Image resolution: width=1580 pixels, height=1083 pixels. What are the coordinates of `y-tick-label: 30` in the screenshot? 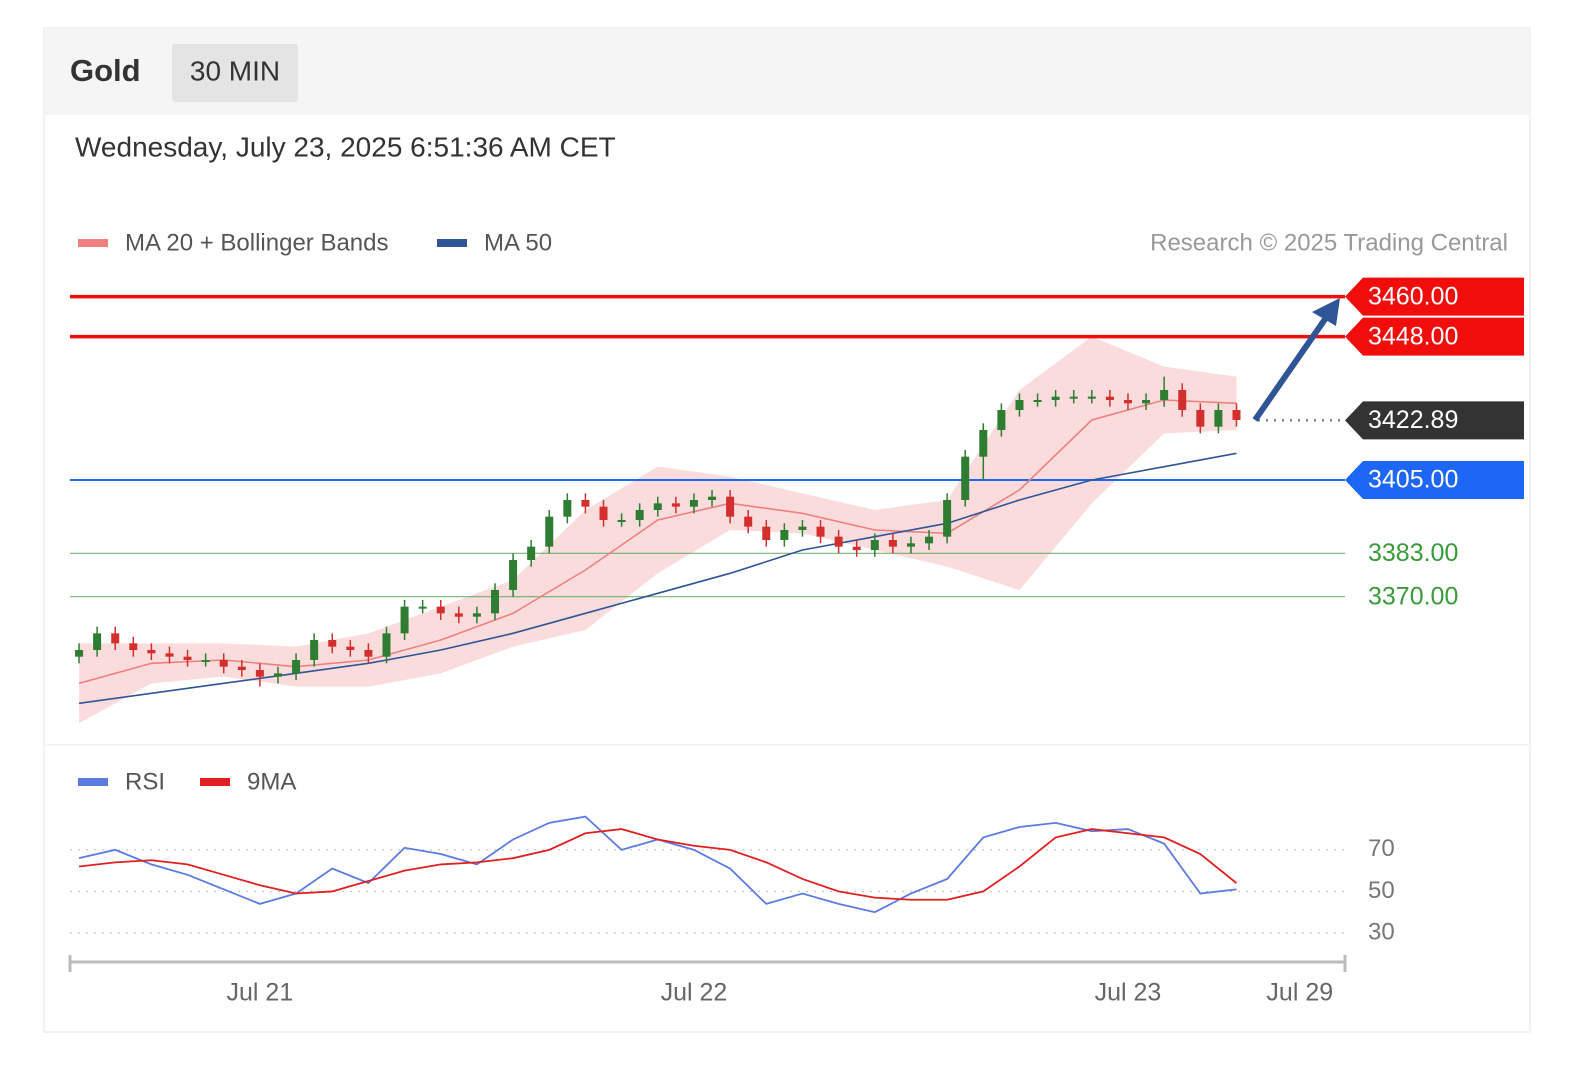 It's located at (1381, 931).